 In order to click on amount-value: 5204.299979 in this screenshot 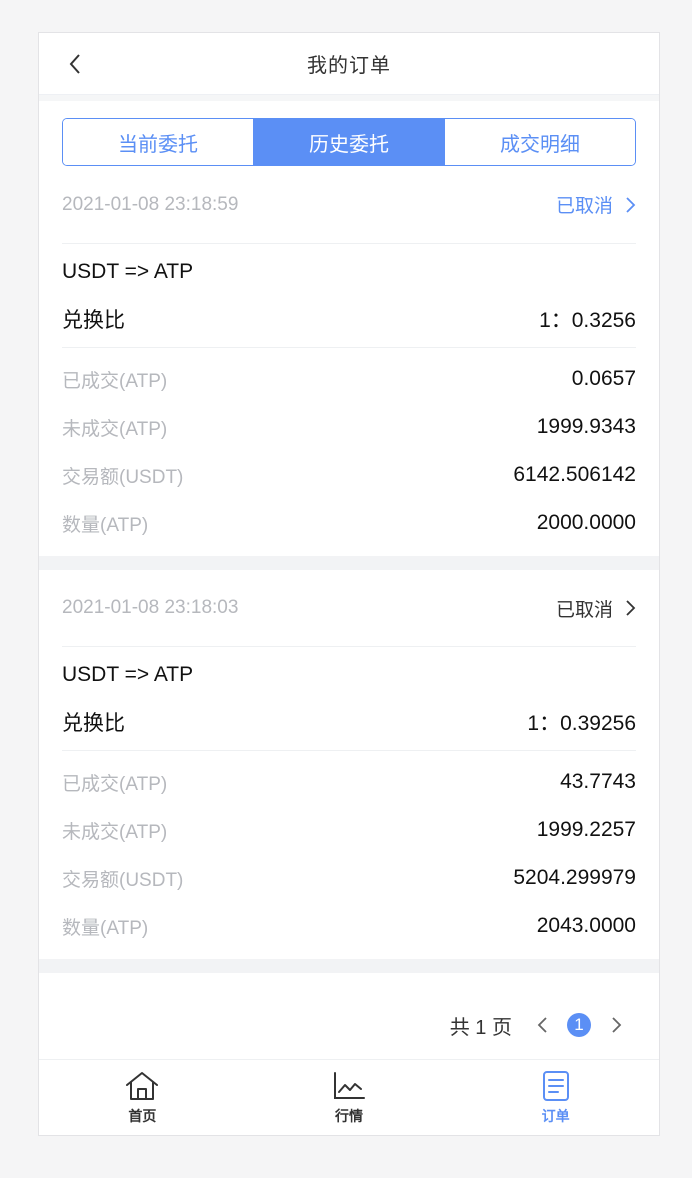, I will do `click(574, 877)`.